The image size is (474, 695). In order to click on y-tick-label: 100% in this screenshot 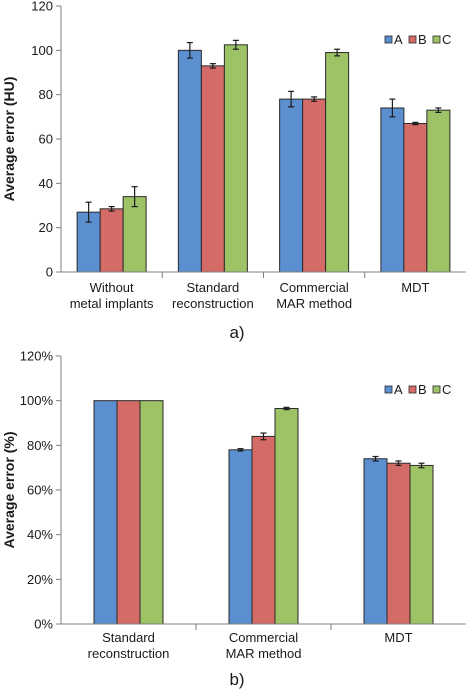, I will do `click(37, 400)`.